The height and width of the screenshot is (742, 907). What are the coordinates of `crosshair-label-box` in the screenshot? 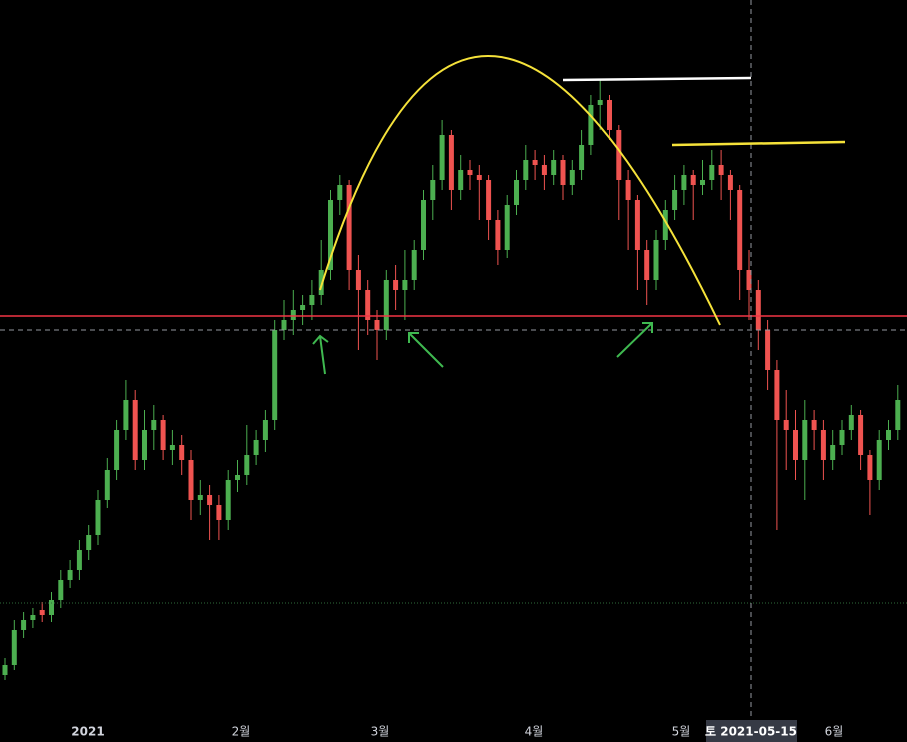 It's located at (751, 731).